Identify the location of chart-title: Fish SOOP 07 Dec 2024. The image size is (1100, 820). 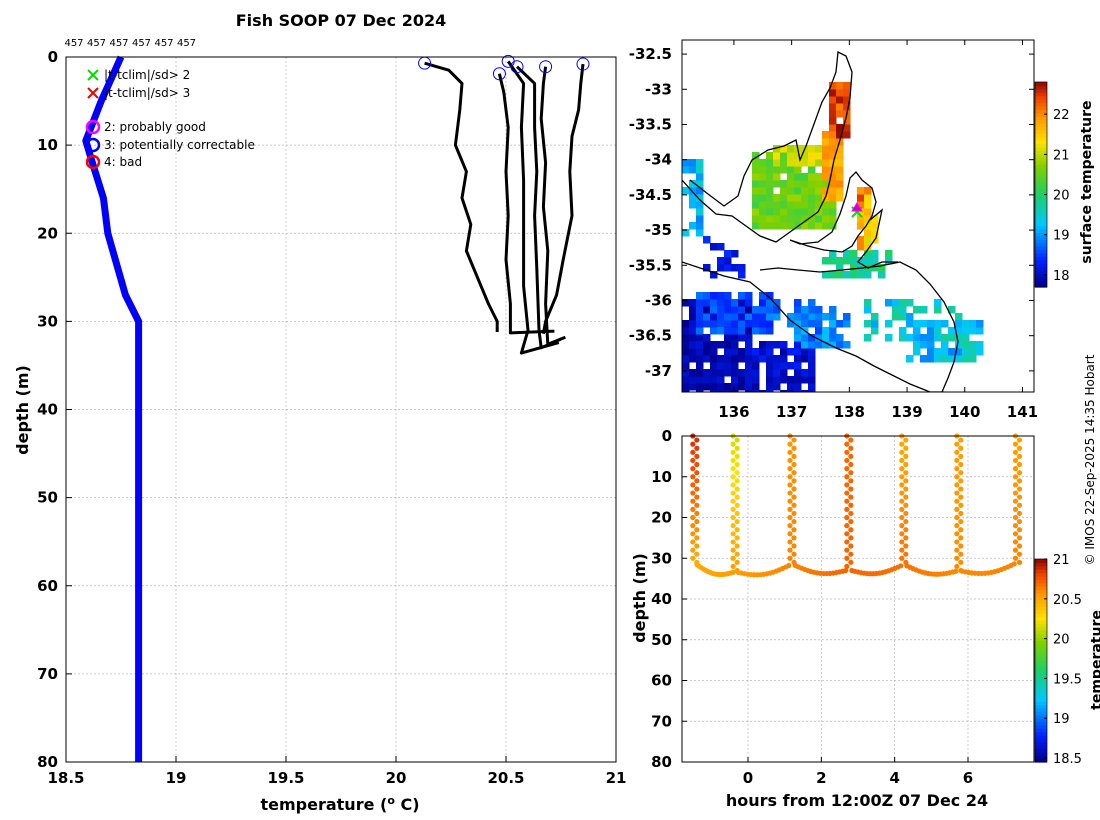
(341, 20).